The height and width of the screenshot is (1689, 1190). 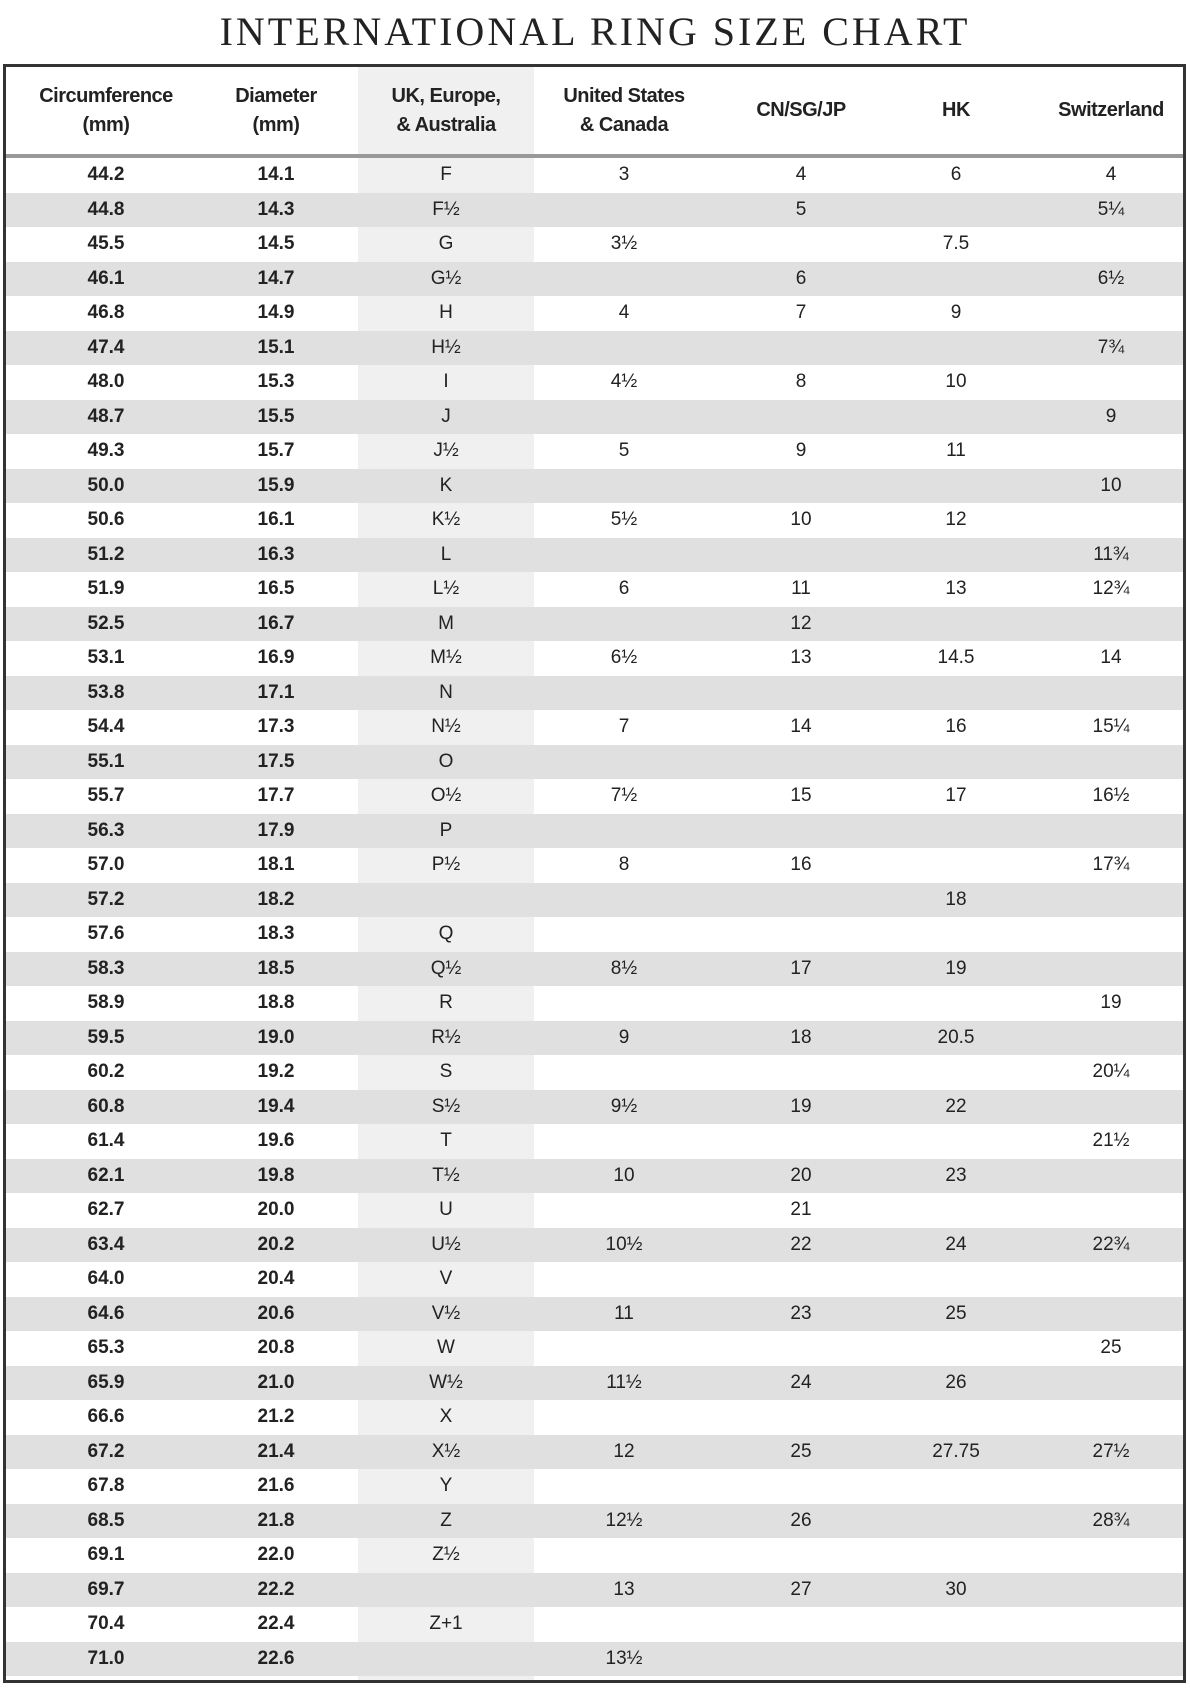 What do you see at coordinates (106, 623) in the screenshot?
I see `cell-circumference: 52.5` at bounding box center [106, 623].